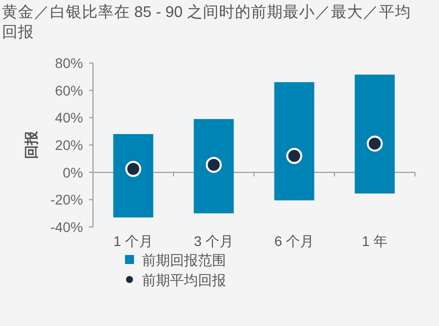  I want to click on y-axis-title: 回报, so click(31, 144).